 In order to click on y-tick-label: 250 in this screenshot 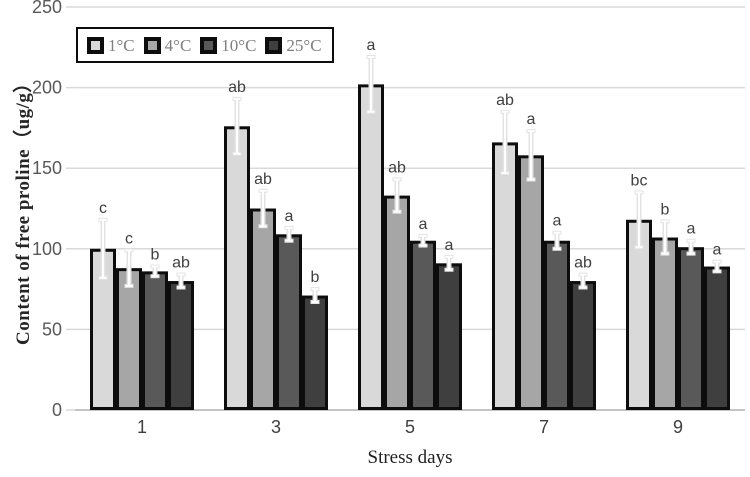, I will do `click(47, 8)`.